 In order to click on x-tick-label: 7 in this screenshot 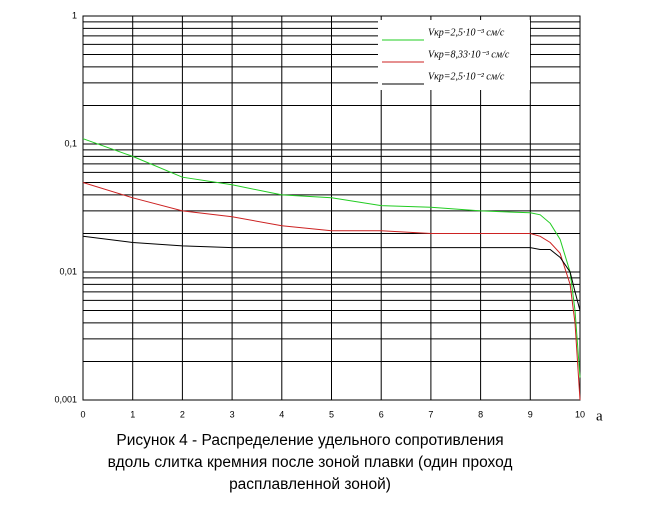, I will do `click(430, 414)`.